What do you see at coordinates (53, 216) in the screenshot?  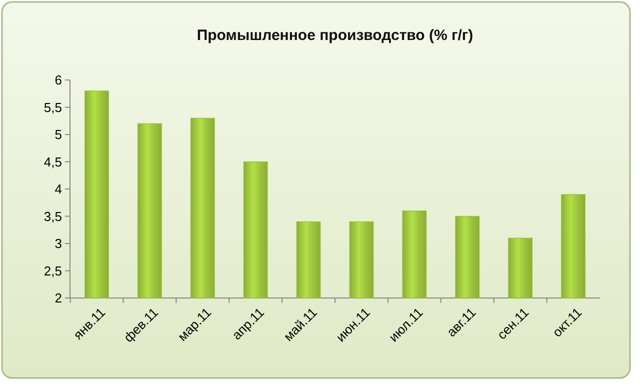 I see `y-tick-label: 3,5` at bounding box center [53, 216].